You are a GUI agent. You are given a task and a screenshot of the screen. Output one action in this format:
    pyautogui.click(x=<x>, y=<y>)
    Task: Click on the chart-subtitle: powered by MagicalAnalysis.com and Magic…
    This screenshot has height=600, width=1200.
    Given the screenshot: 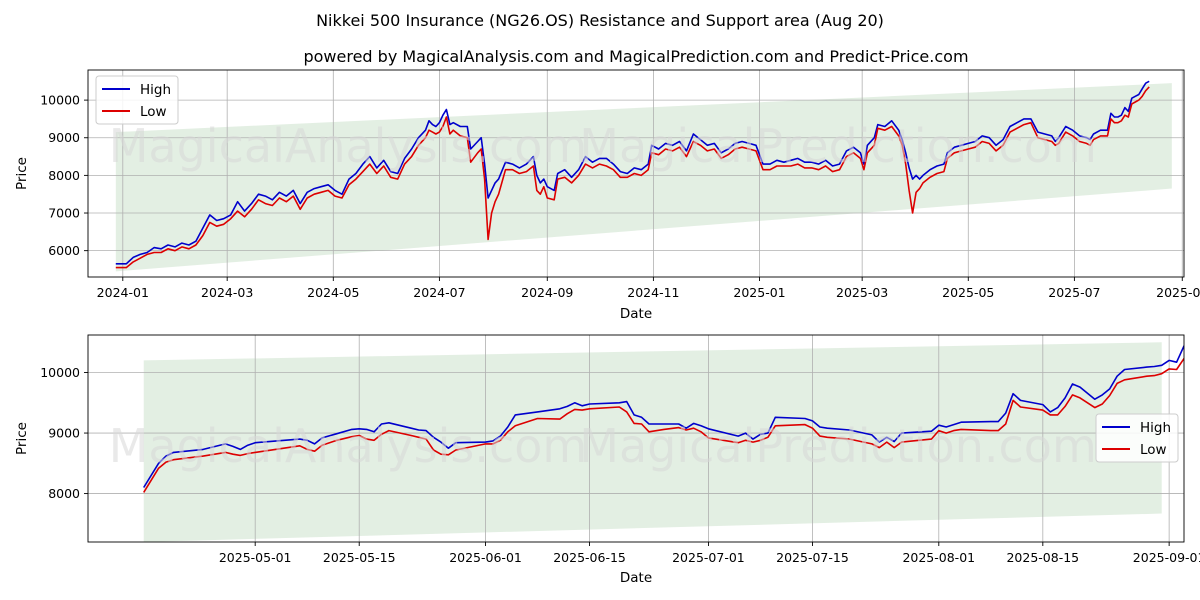 What is the action you would take?
    pyautogui.click(x=635, y=56)
    